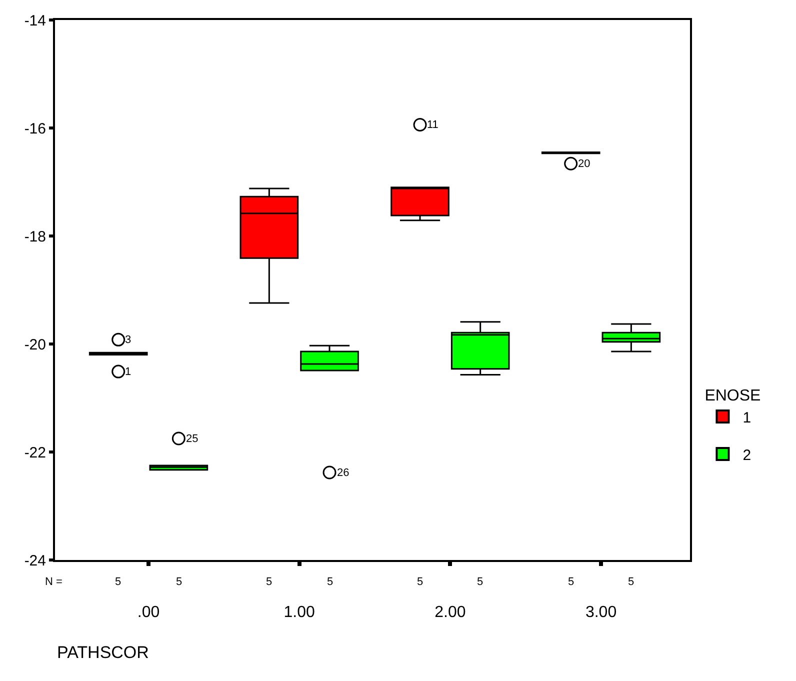 The height and width of the screenshot is (681, 796). What do you see at coordinates (35, 129) in the screenshot?
I see `y-tick-label: -16` at bounding box center [35, 129].